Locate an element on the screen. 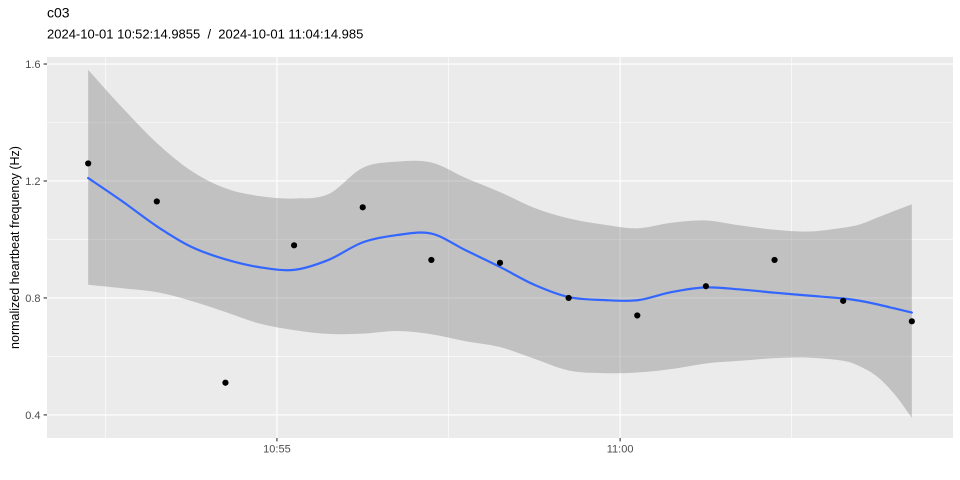 Image resolution: width=960 pixels, height=480 pixels. y-tick-label: 0.8 is located at coordinates (32, 299).